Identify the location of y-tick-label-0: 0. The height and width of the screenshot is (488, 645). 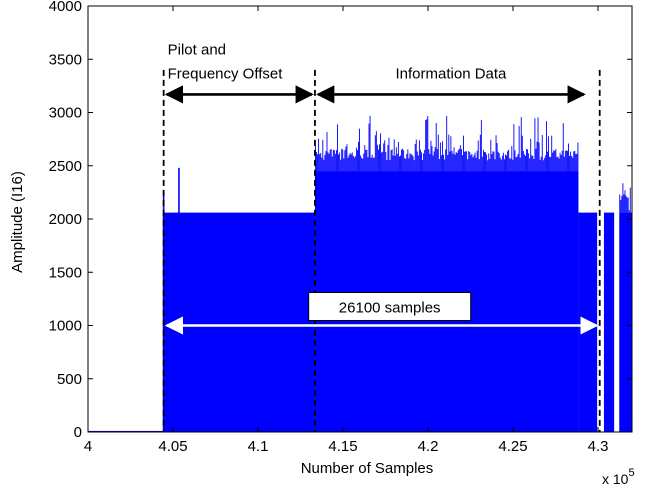
(78, 432).